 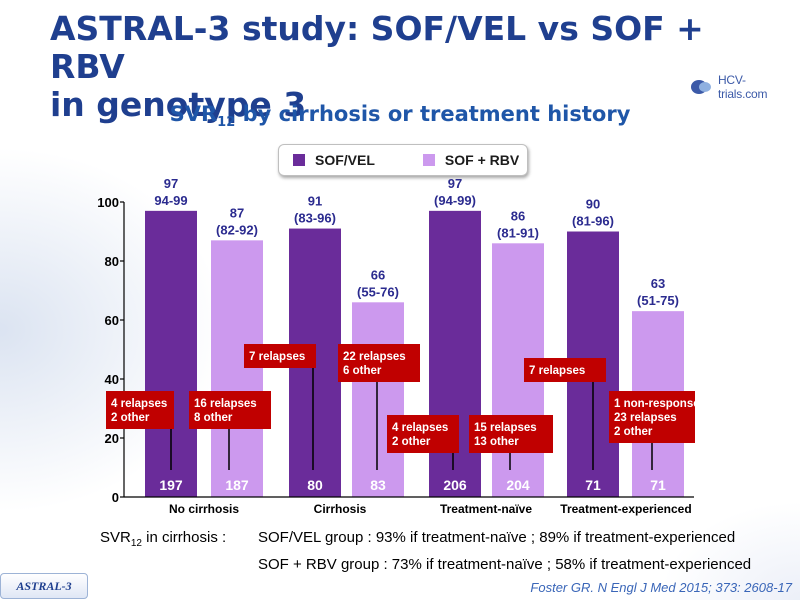 What do you see at coordinates (112, 438) in the screenshot?
I see `y-tick-label-20: 20` at bounding box center [112, 438].